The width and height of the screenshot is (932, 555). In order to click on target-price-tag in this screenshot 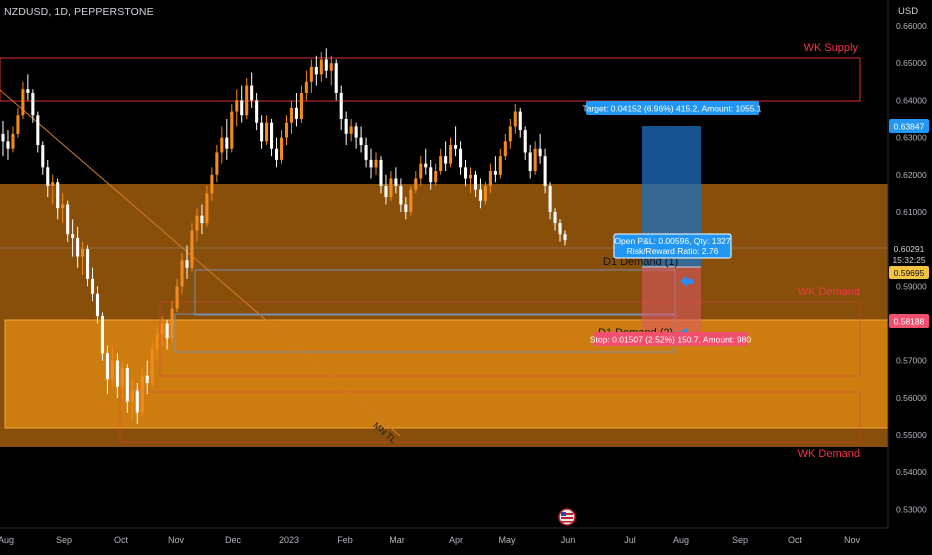, I will do `click(909, 126)`.